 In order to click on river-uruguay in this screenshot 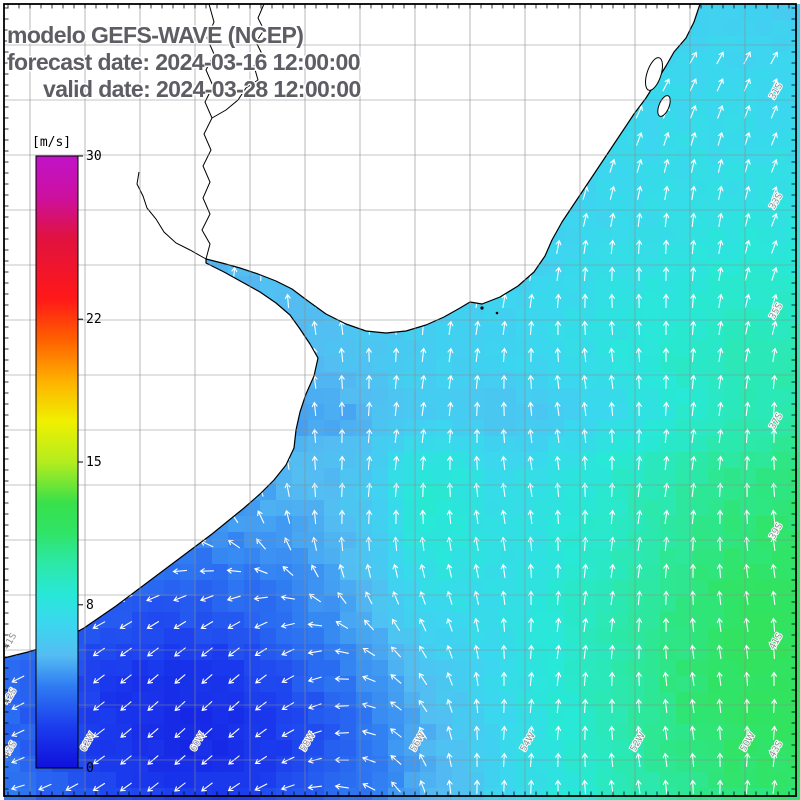, I will do `click(208, 131)`.